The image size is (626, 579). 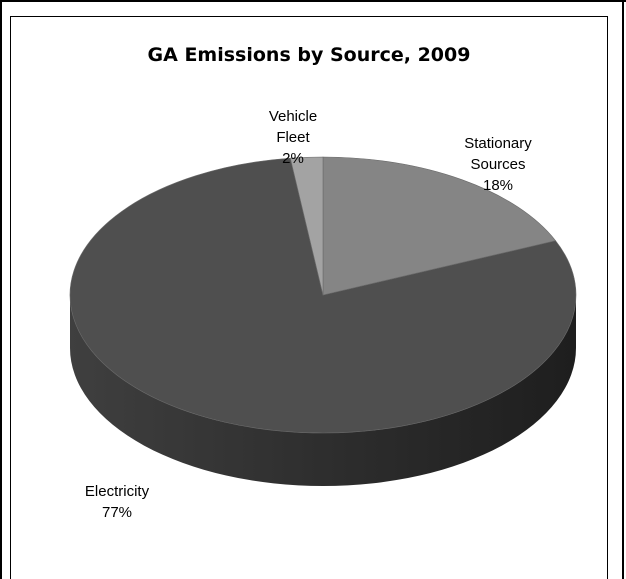 I want to click on data-label-vehicle-fleet: Vehicle Fleet 2%, so click(x=293, y=137).